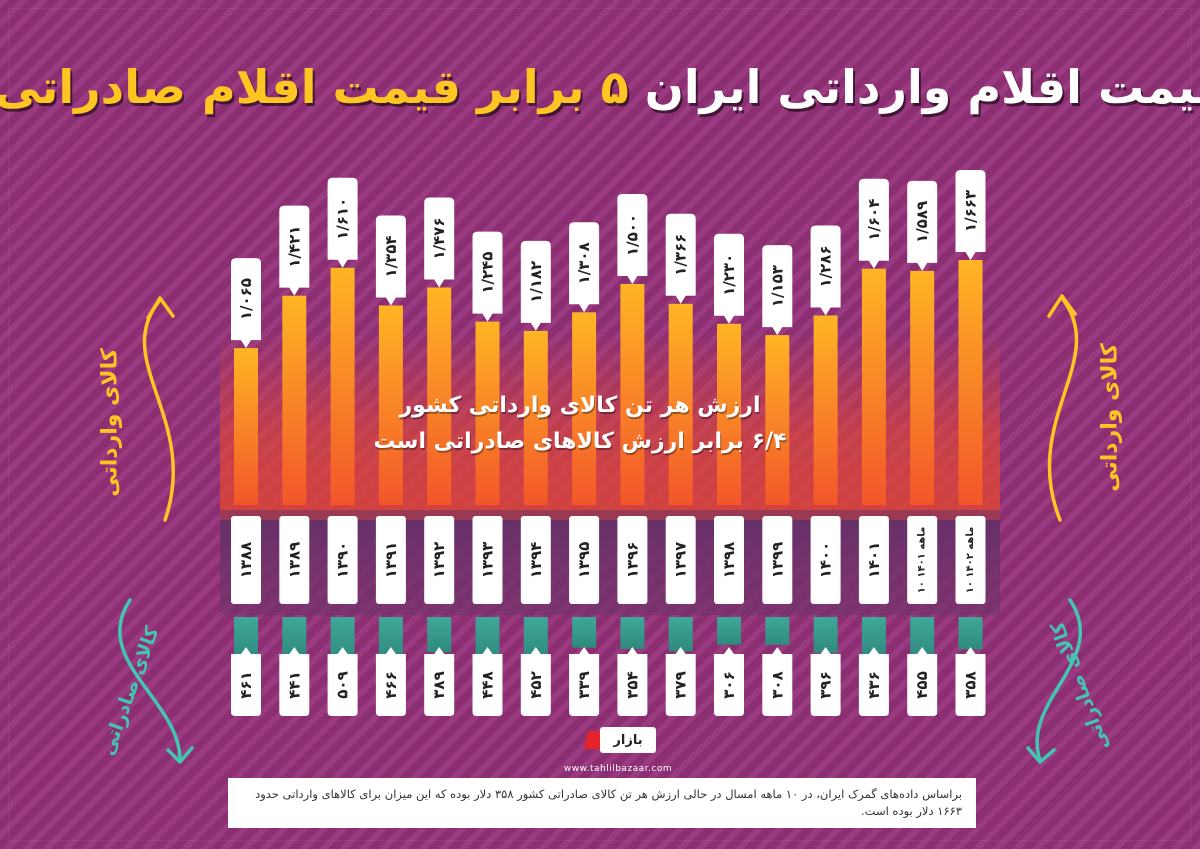  I want to click on export-value-label: ۳۷۹, so click(681, 684).